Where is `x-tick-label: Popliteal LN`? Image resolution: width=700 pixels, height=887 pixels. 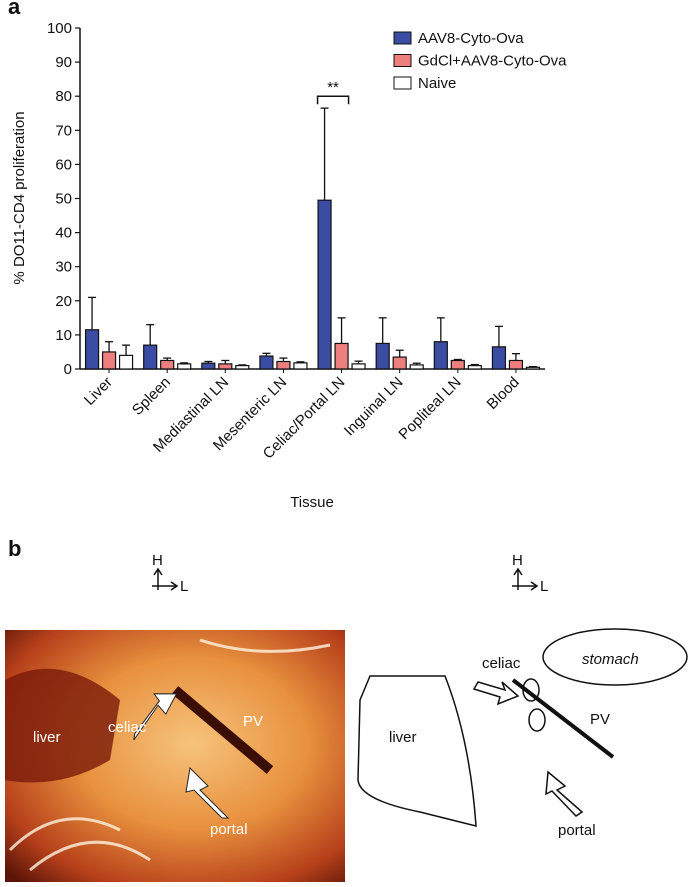 x-tick-label: Popliteal LN is located at coordinates (429, 408).